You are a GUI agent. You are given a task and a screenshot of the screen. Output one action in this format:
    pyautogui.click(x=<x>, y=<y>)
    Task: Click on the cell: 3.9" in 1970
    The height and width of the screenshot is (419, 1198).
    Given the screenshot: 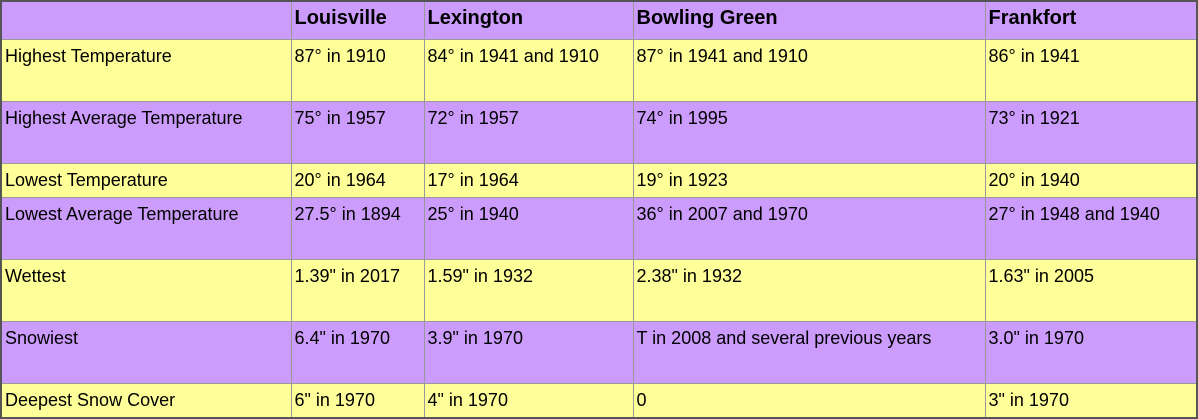 What is the action you would take?
    pyautogui.click(x=528, y=352)
    